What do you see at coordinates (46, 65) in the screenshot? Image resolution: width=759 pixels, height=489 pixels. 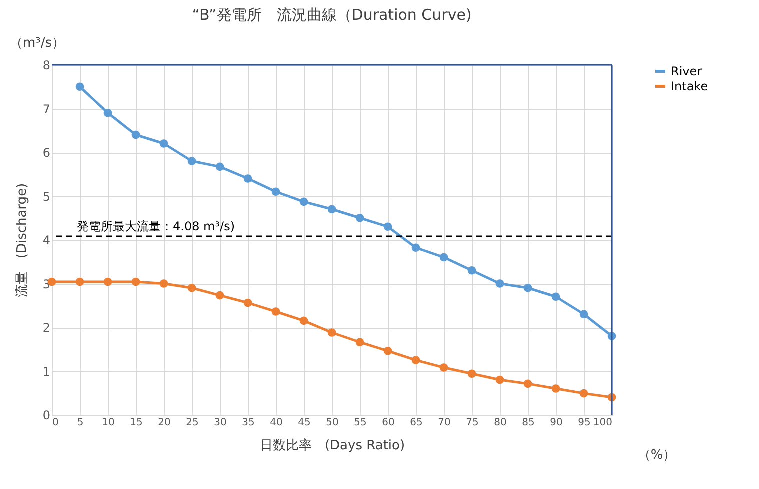 I see `y-tick-label: 8` at bounding box center [46, 65].